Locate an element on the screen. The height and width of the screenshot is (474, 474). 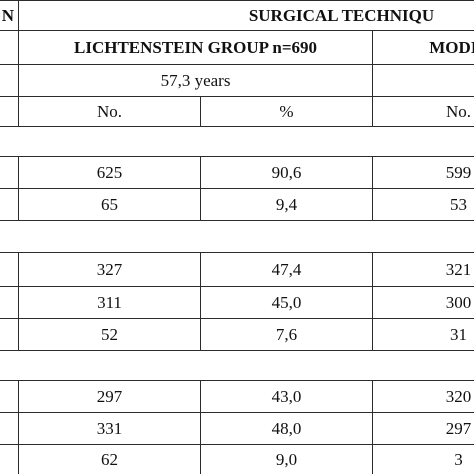
row: 65 9,4 53 is located at coordinates (237, 204).